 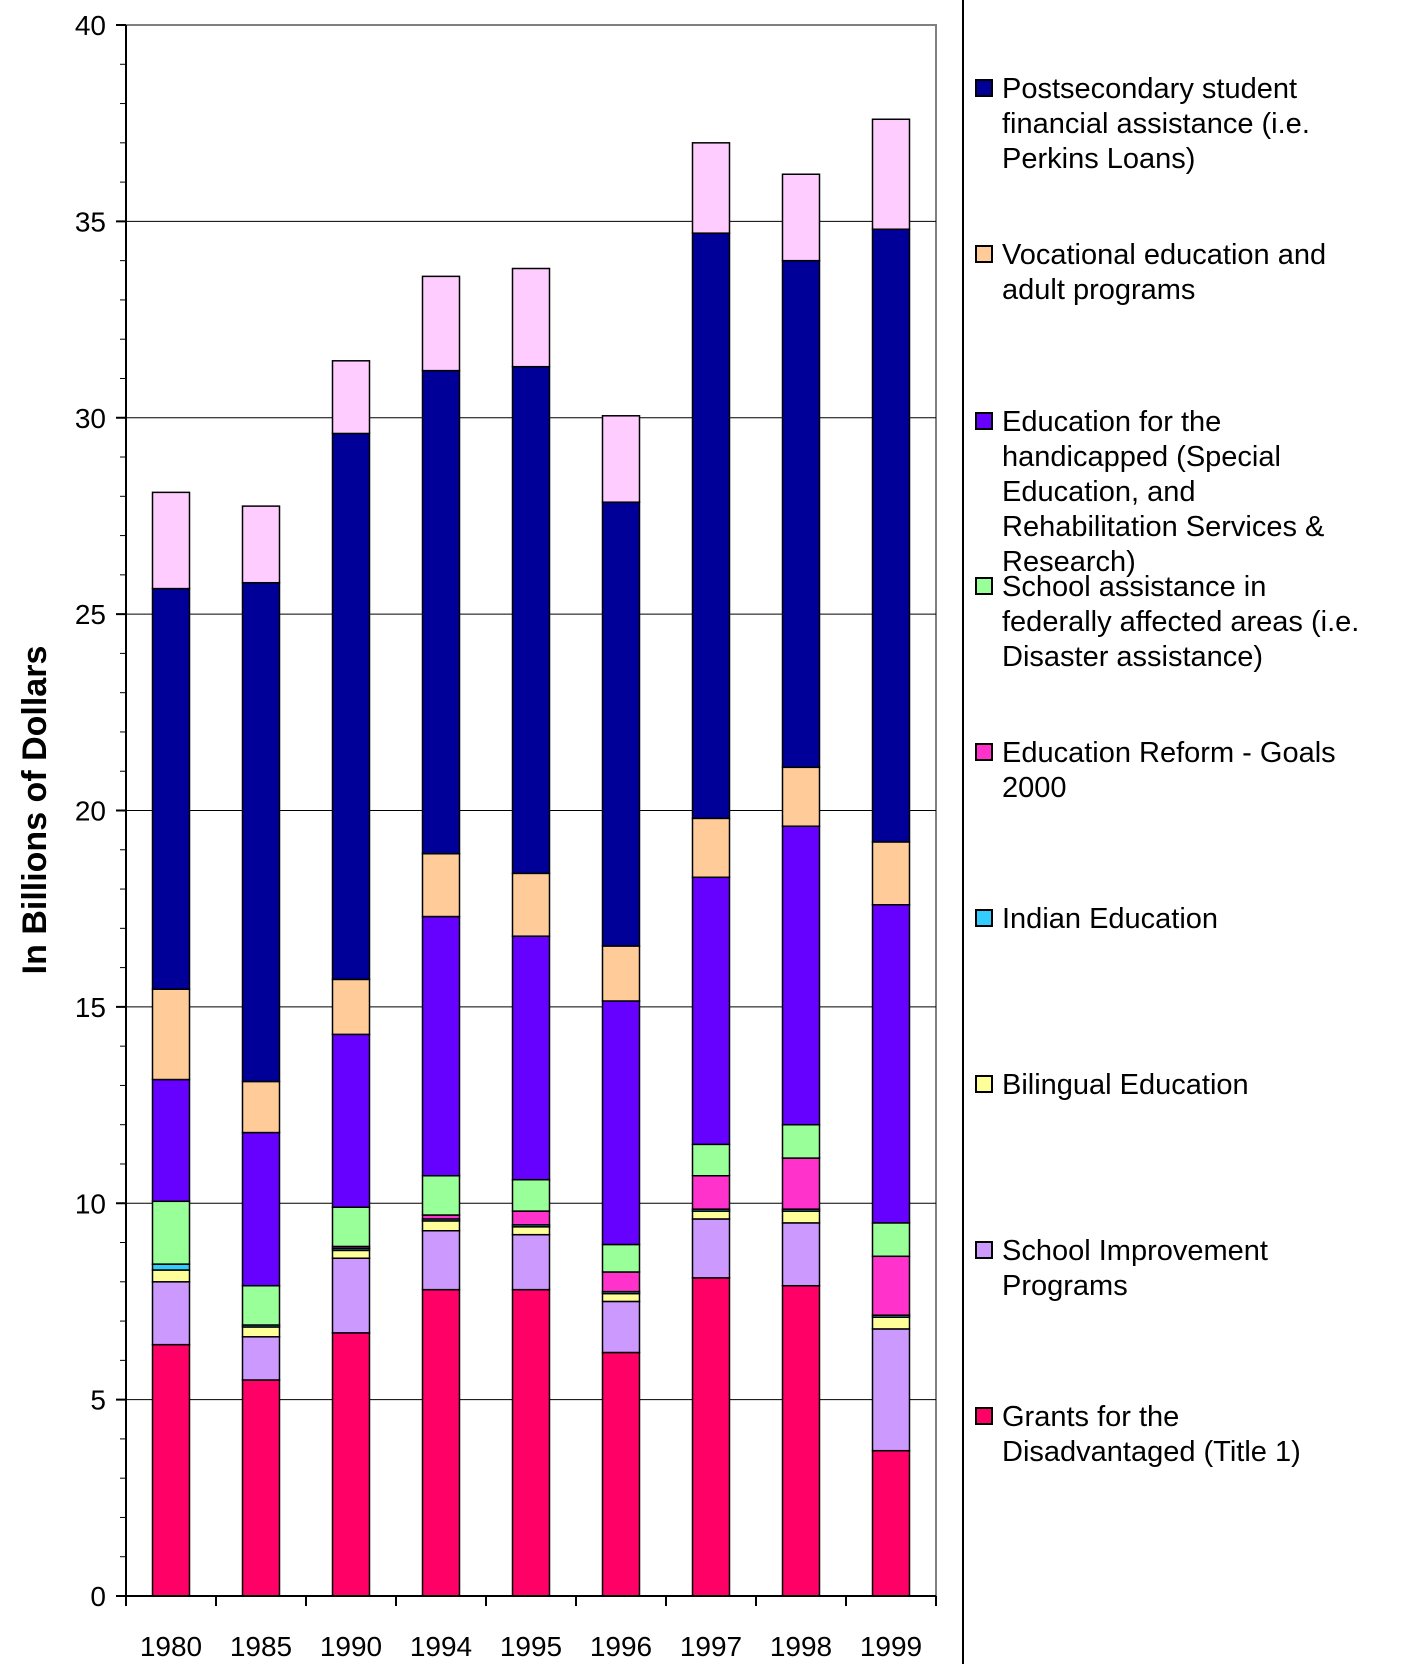 What do you see at coordinates (98, 1400) in the screenshot?
I see `y-tick-label: 5` at bounding box center [98, 1400].